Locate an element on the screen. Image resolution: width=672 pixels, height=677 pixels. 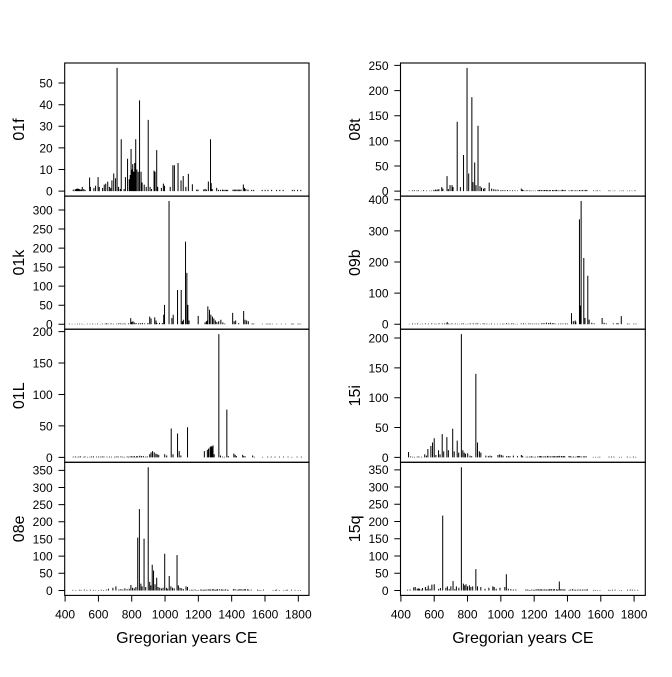
svg-text: 08t is located at coordinates (355, 129).